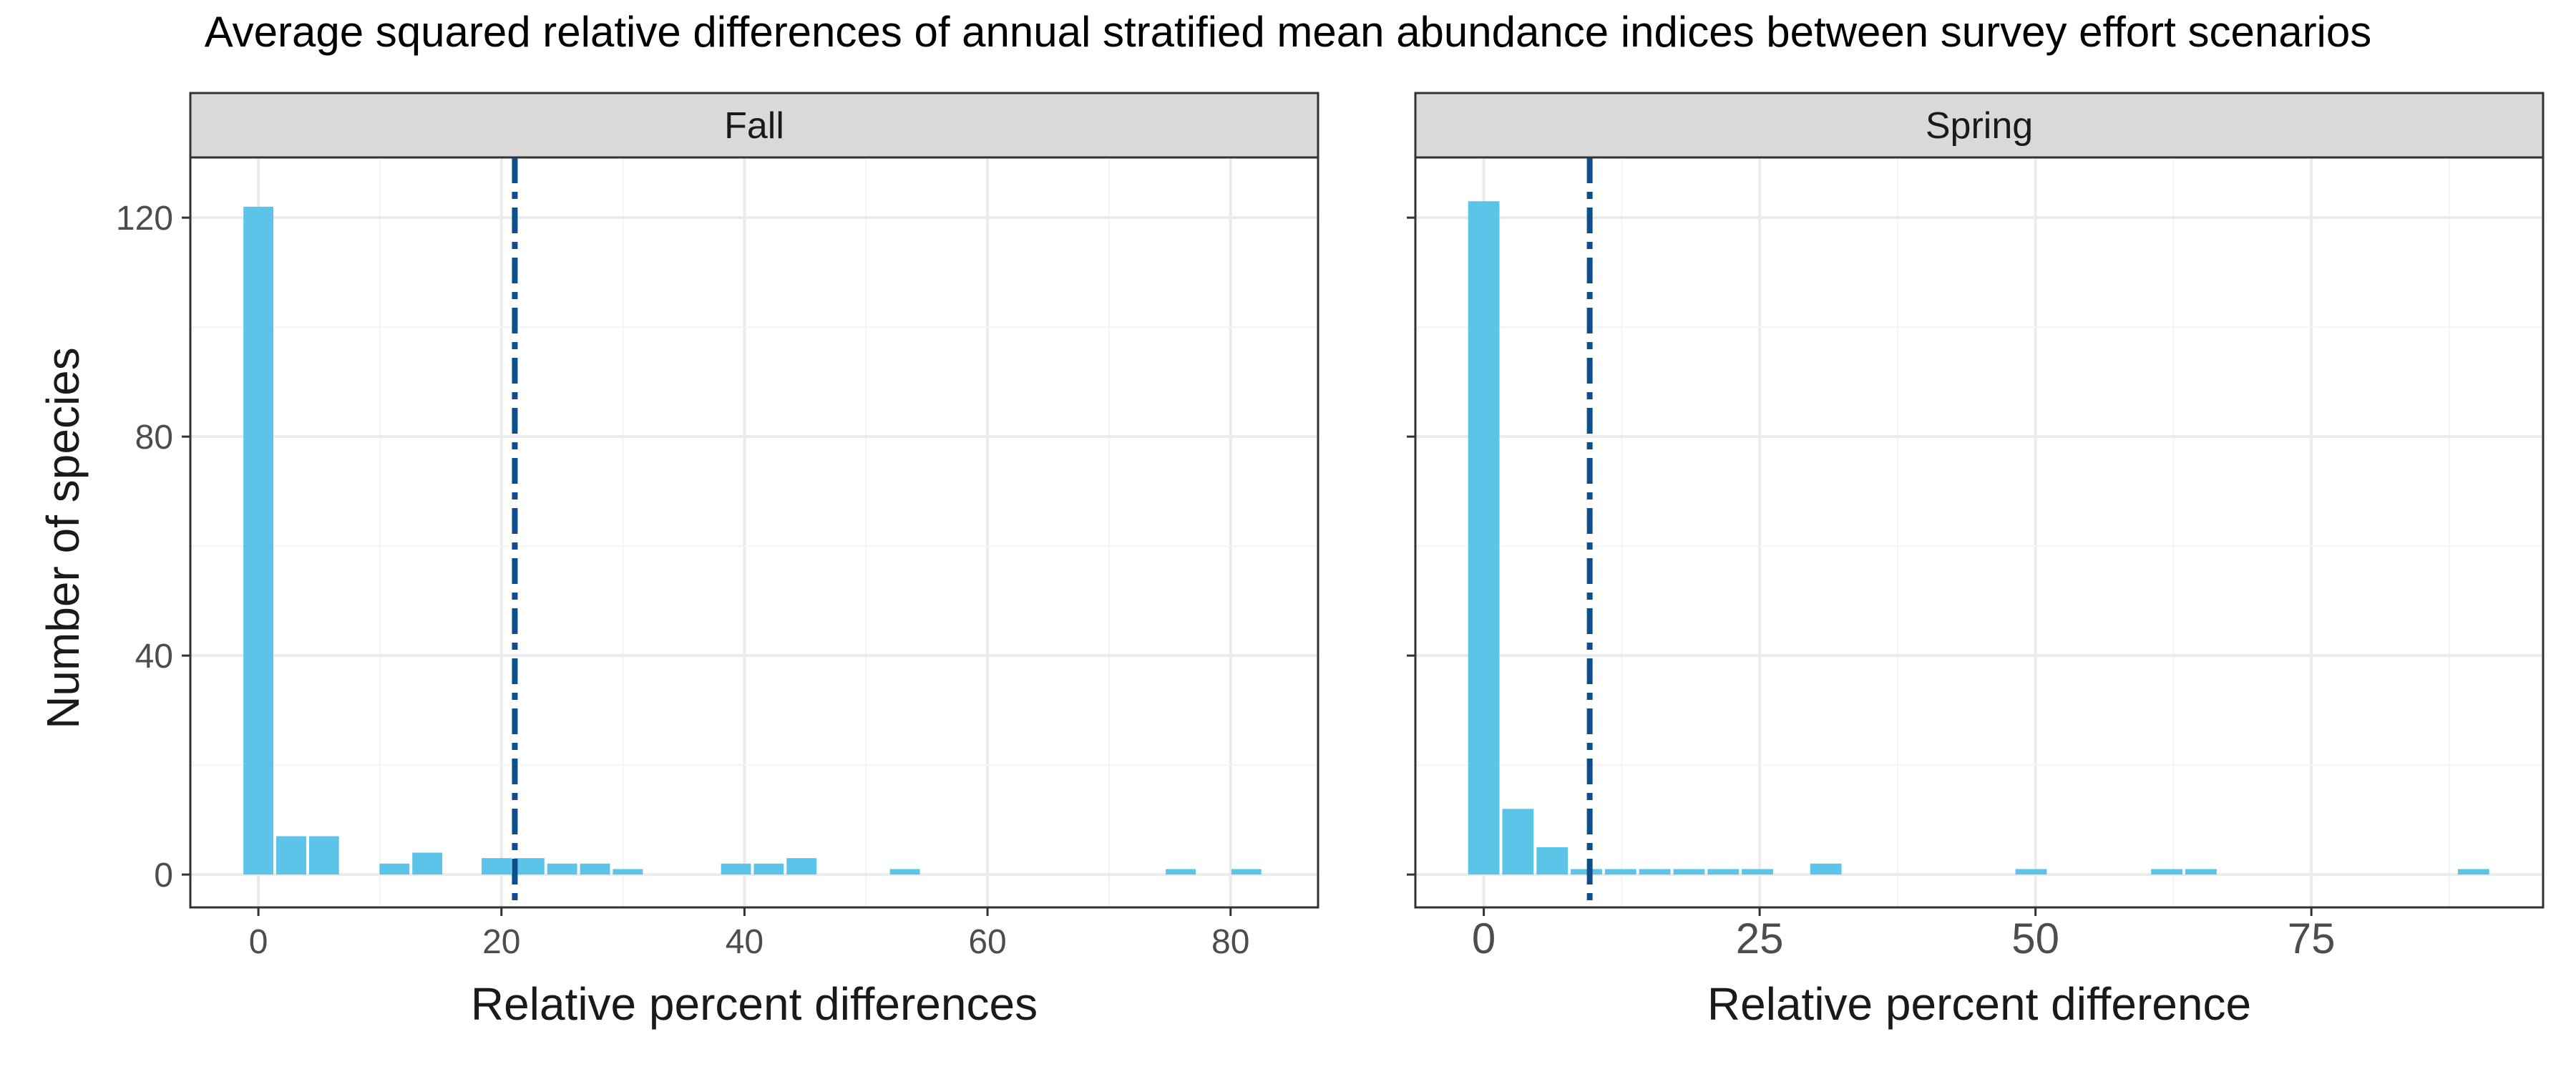 This screenshot has height=1077, width=2576. Describe the element at coordinates (163, 876) in the screenshot. I see `y-tick-label: 0` at that location.